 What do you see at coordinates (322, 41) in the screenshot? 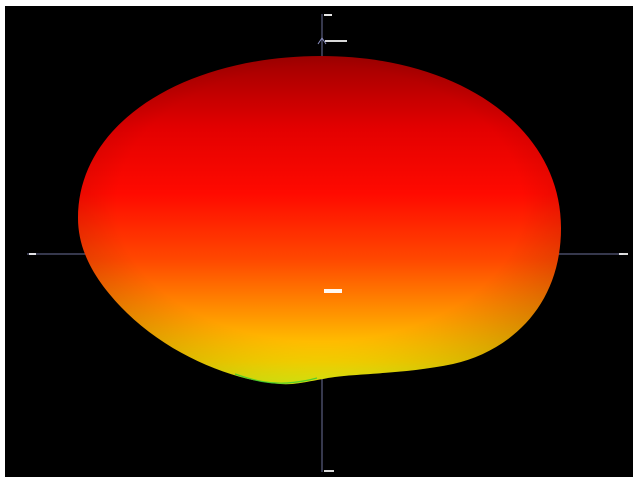
I see `z-axis-arrow` at bounding box center [322, 41].